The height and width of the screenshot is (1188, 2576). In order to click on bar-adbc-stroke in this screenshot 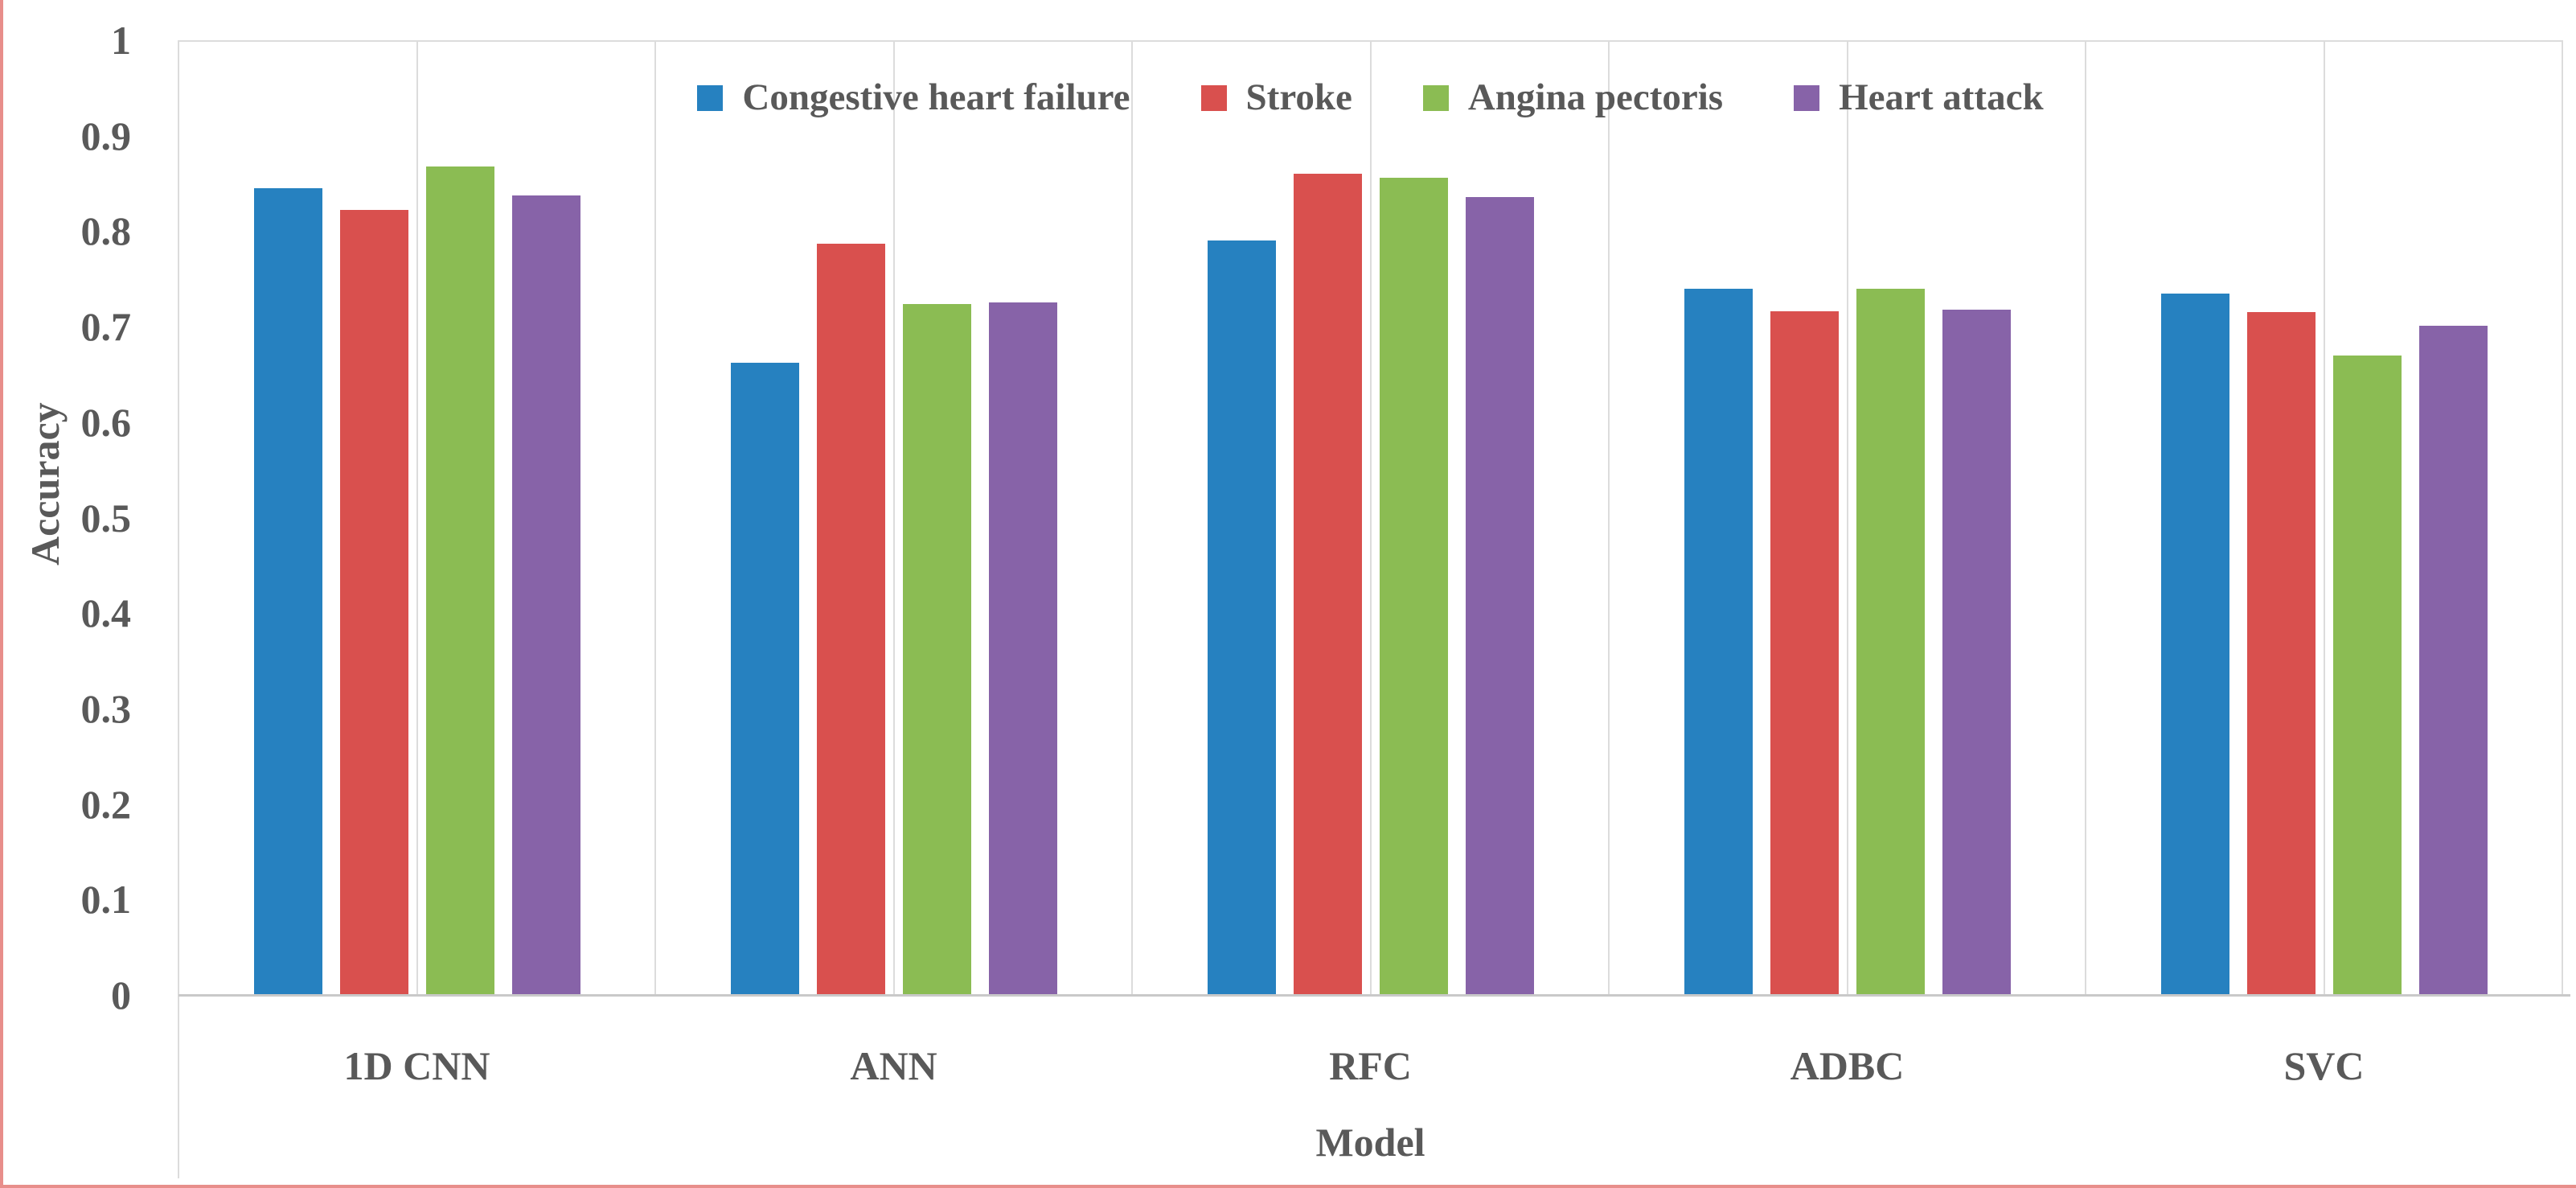, I will do `click(1804, 653)`.